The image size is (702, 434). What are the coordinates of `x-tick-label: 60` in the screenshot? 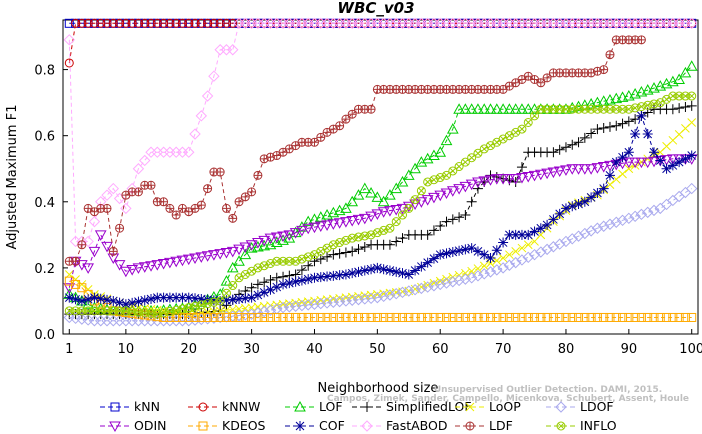 It's located at (440, 349).